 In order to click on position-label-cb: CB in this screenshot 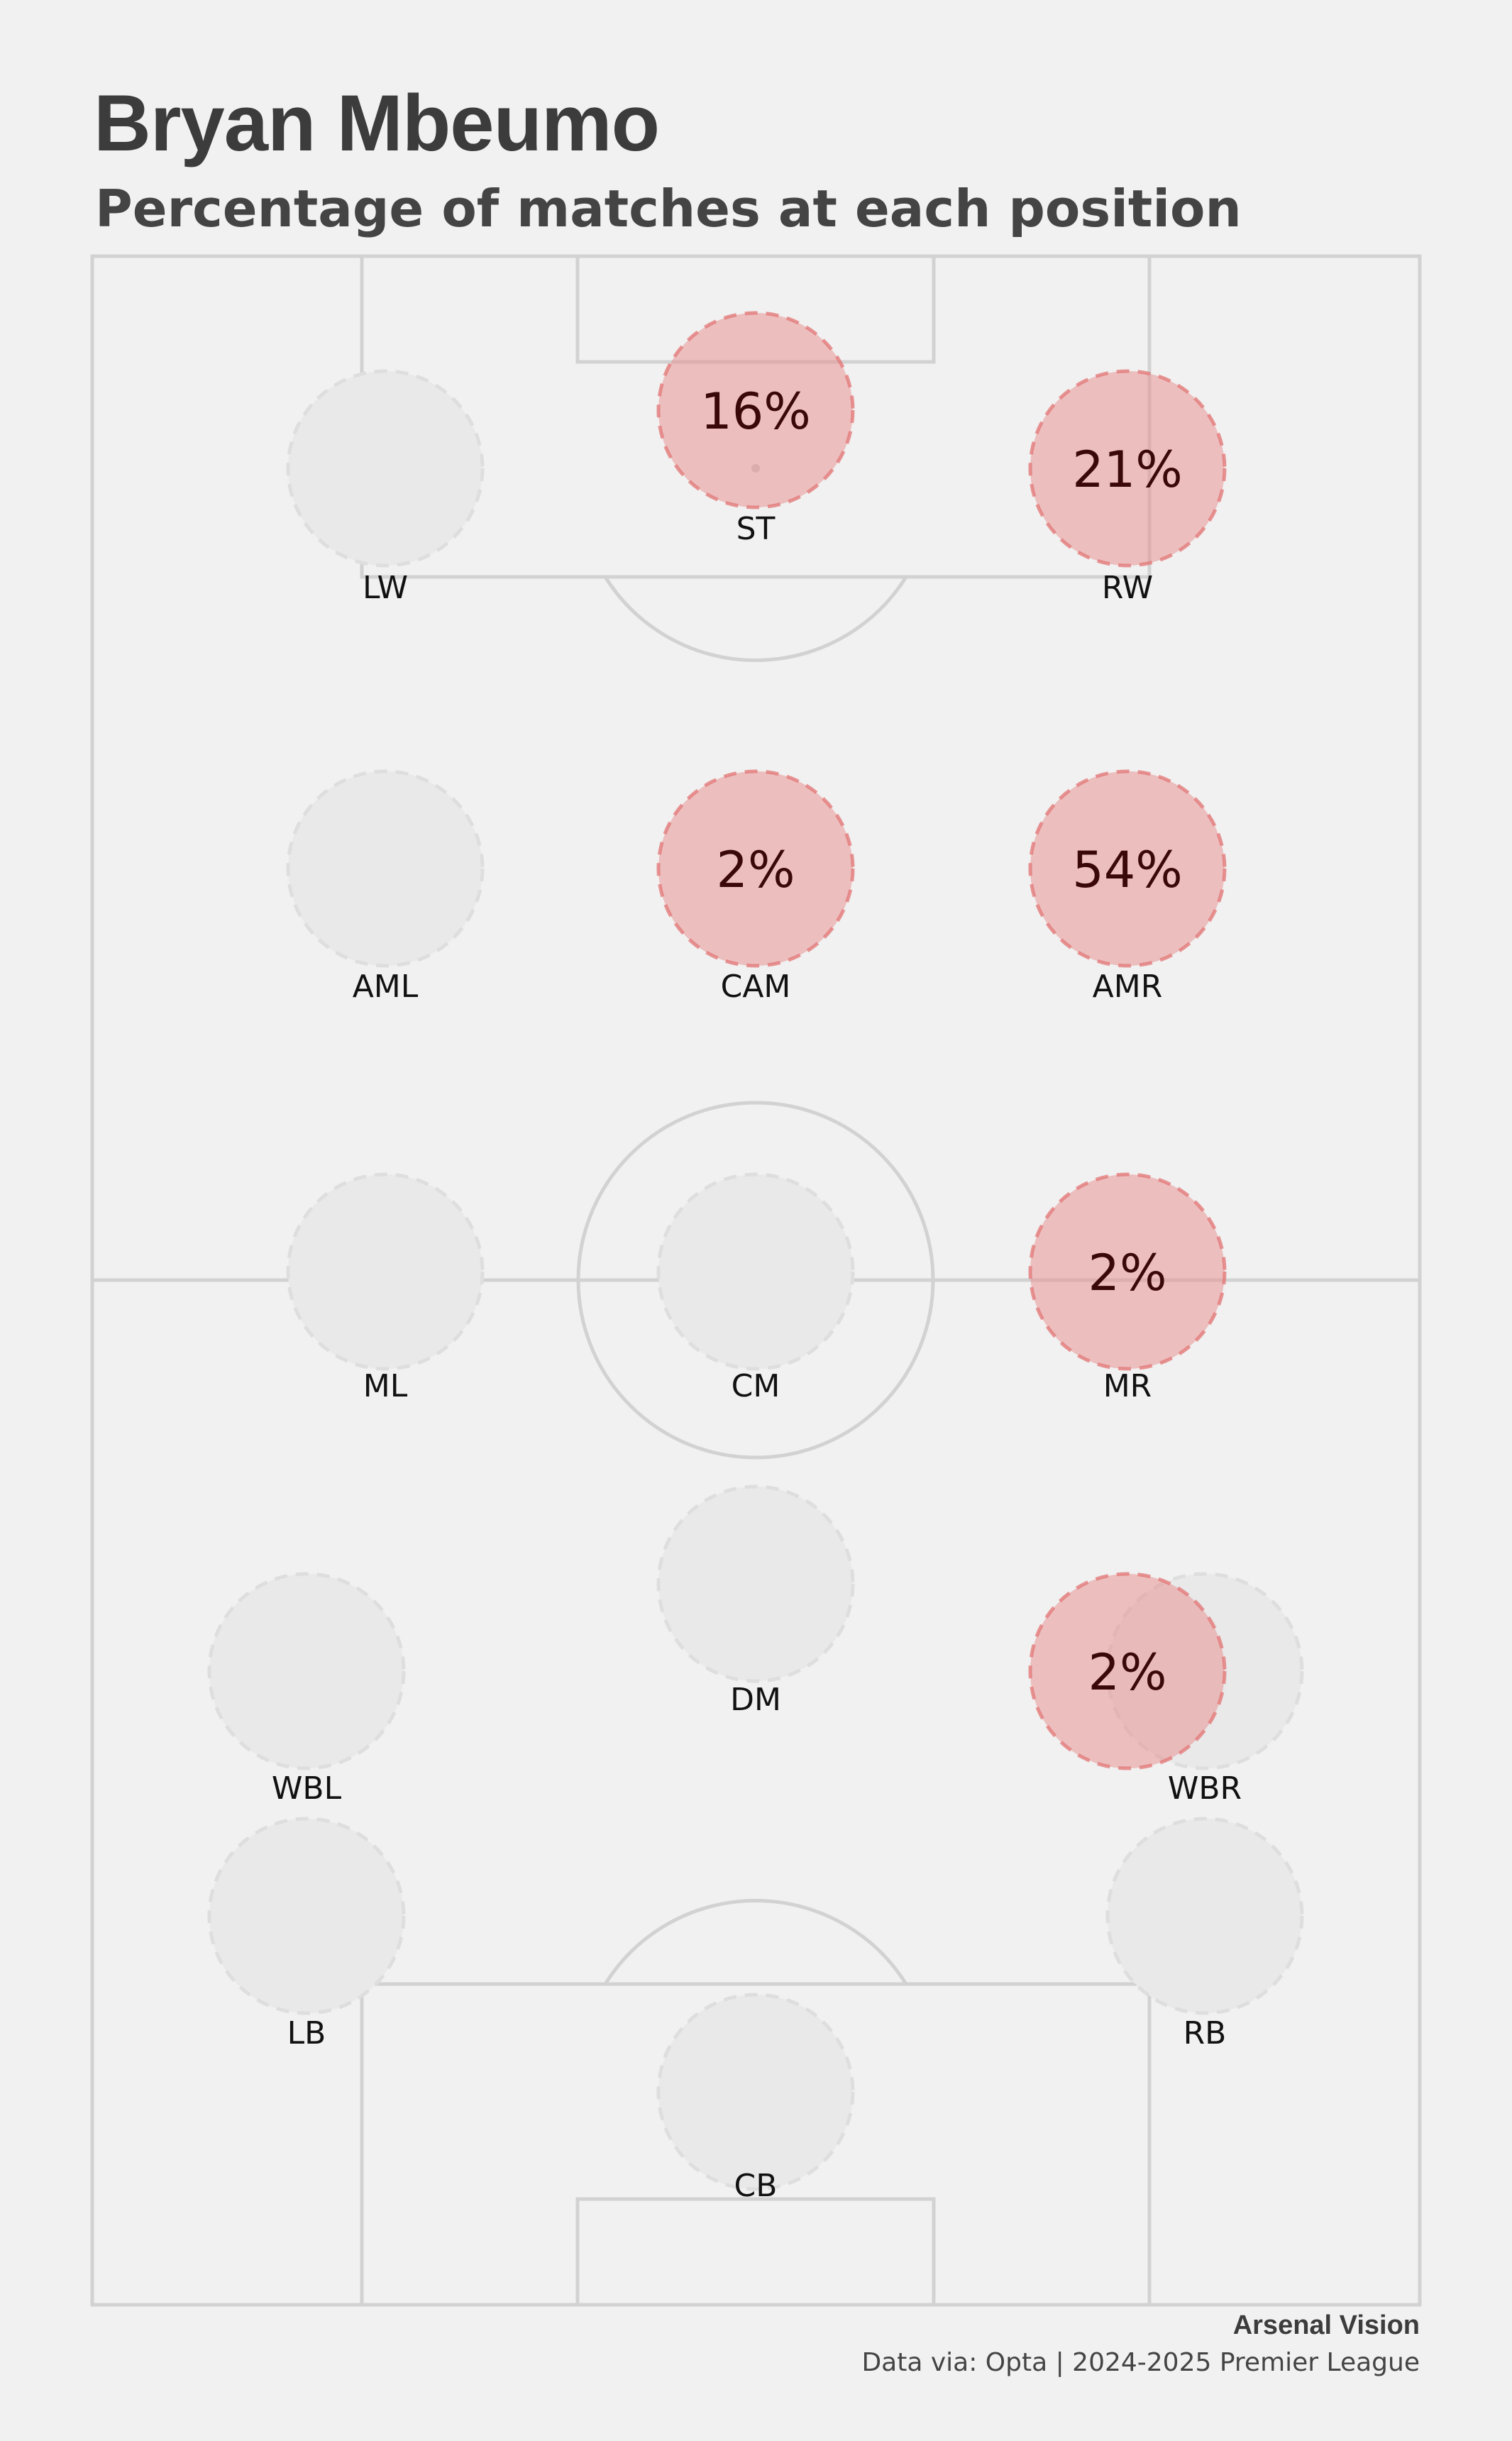, I will do `click(756, 2186)`.